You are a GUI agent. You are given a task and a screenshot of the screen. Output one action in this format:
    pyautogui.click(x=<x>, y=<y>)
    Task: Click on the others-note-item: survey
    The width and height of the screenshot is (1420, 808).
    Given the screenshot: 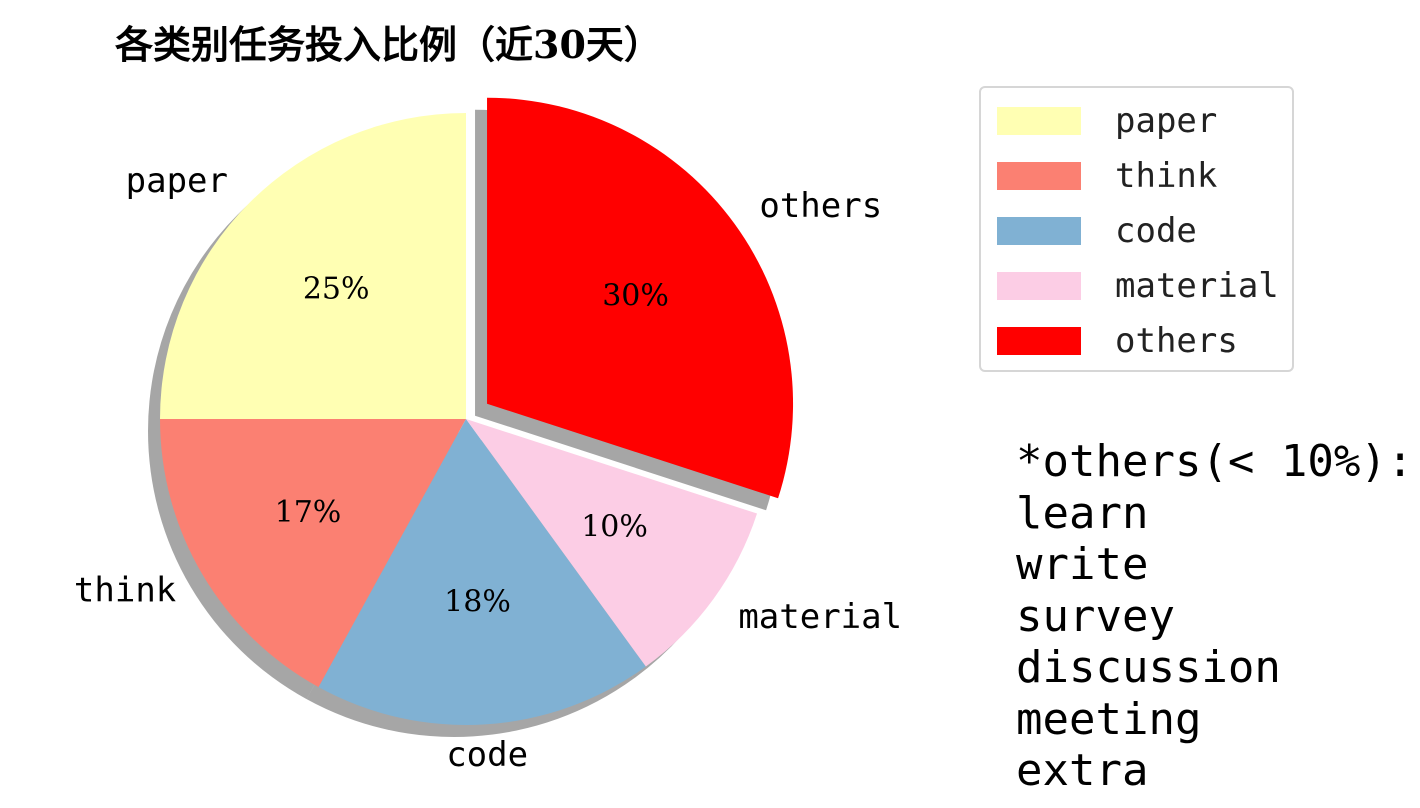 What is the action you would take?
    pyautogui.click(x=1095, y=616)
    